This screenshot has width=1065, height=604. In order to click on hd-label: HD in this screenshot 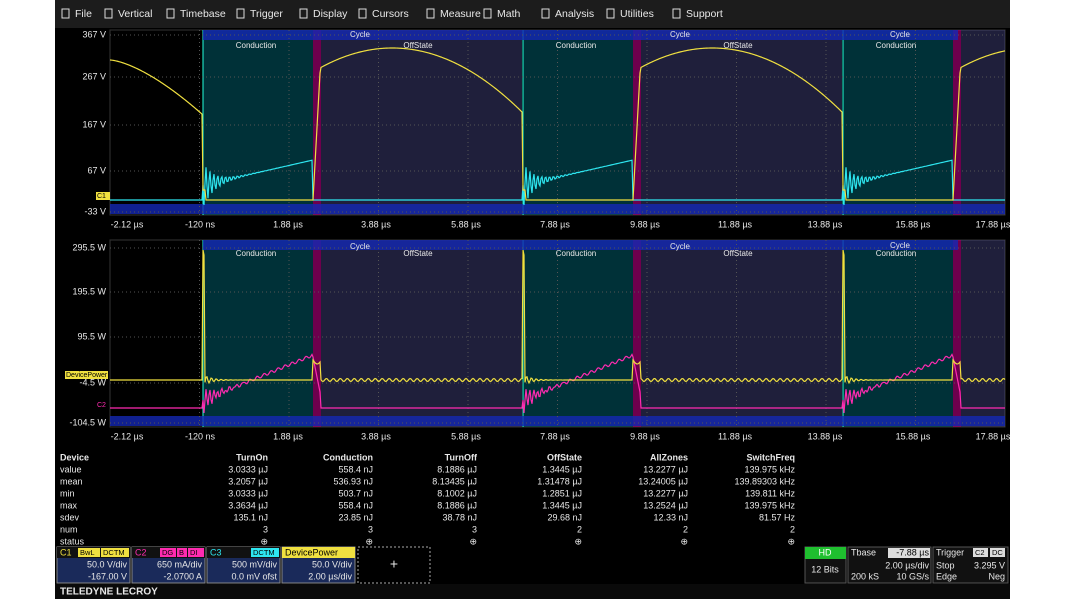, I will do `click(825, 552)`.